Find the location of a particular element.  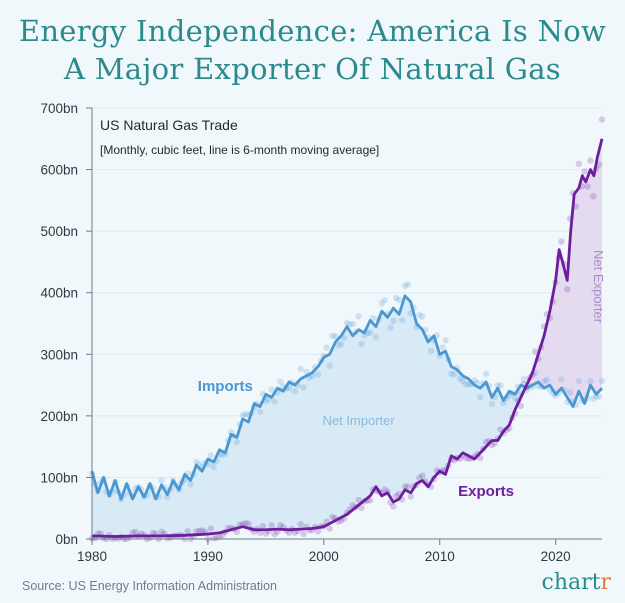

x-tick-label: 1980 is located at coordinates (92, 556).